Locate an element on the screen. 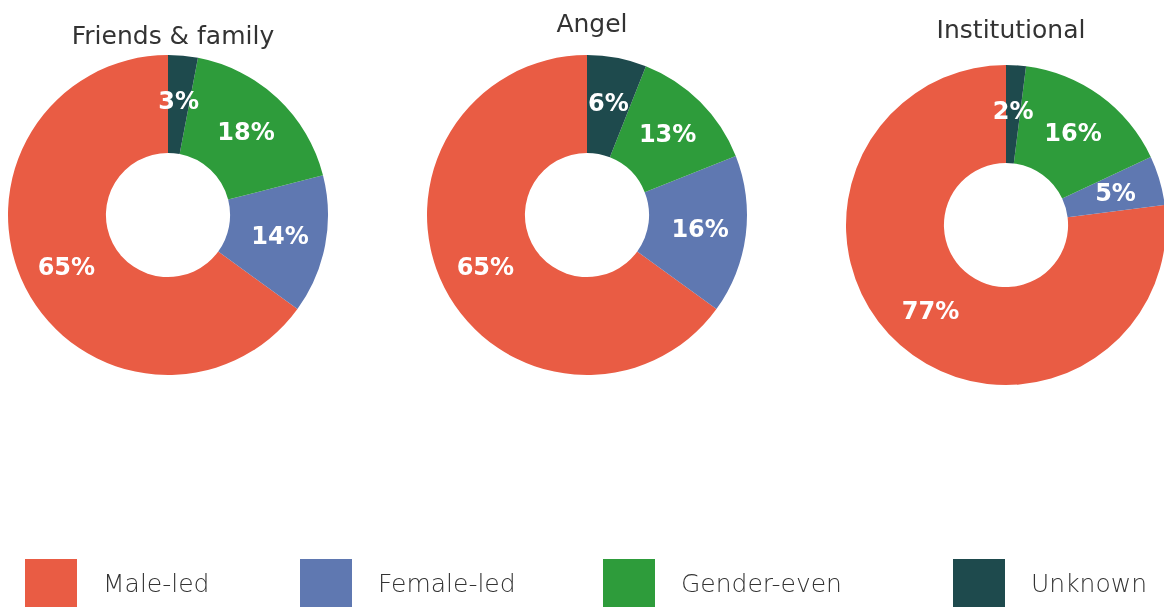 This screenshot has width=1165, height=607. legend-label: Male-led is located at coordinates (156, 583).